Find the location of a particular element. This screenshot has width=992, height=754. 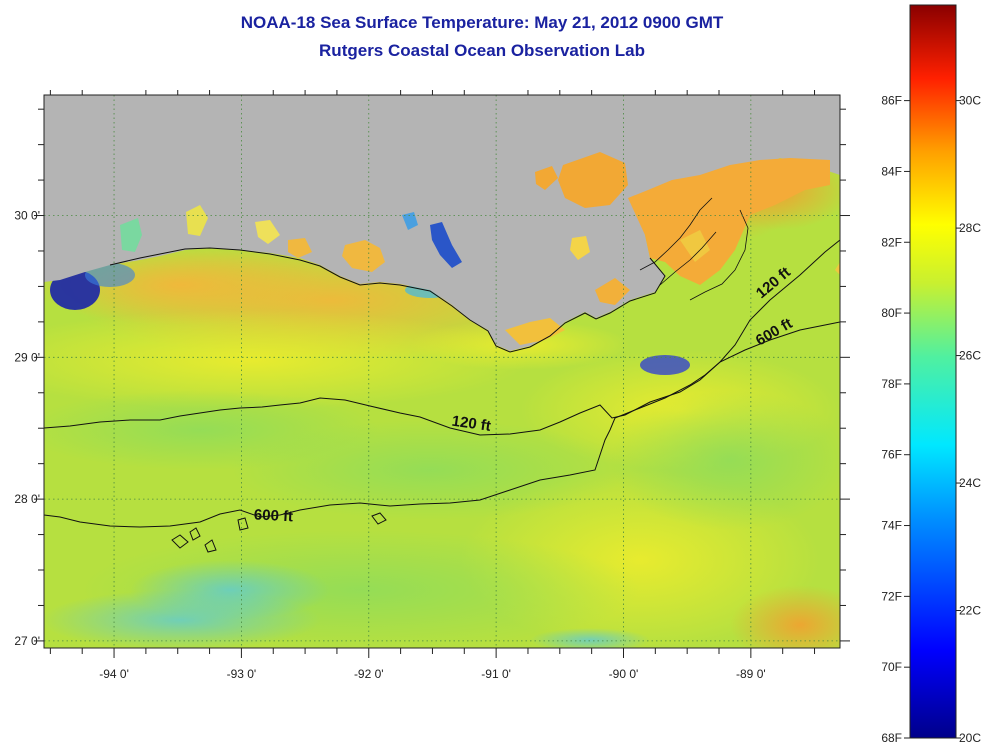

y-tick-label: 27 0' is located at coordinates (27, 641).